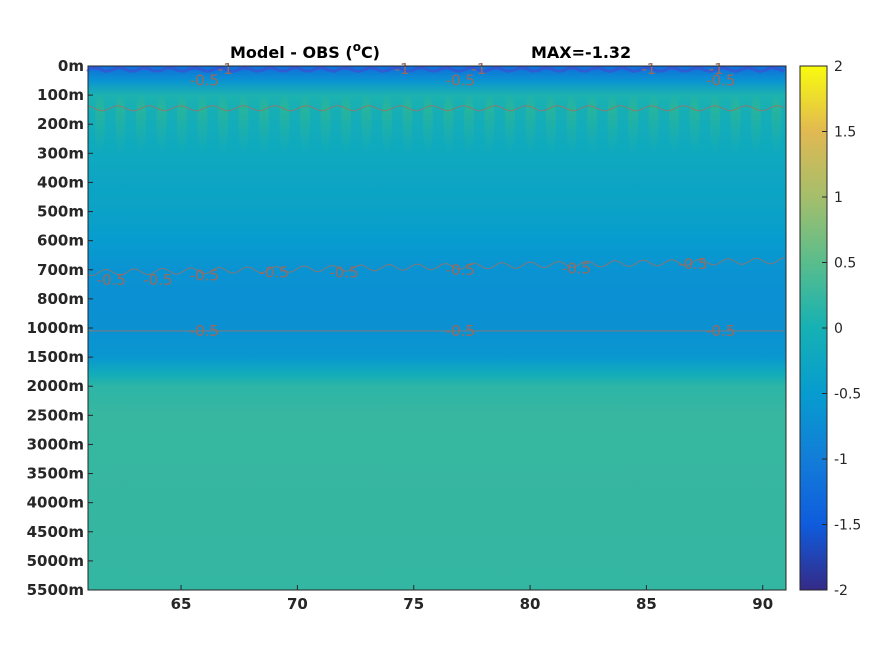 This screenshot has height=656, width=875. What do you see at coordinates (847, 395) in the screenshot?
I see `colorbar-tick-label: -0.5` at bounding box center [847, 395].